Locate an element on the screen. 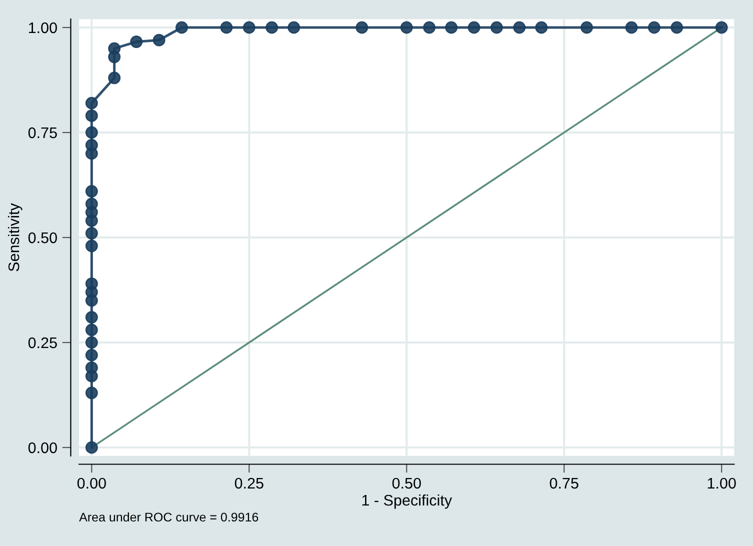  x-tick-label: 0.25 is located at coordinates (249, 483).